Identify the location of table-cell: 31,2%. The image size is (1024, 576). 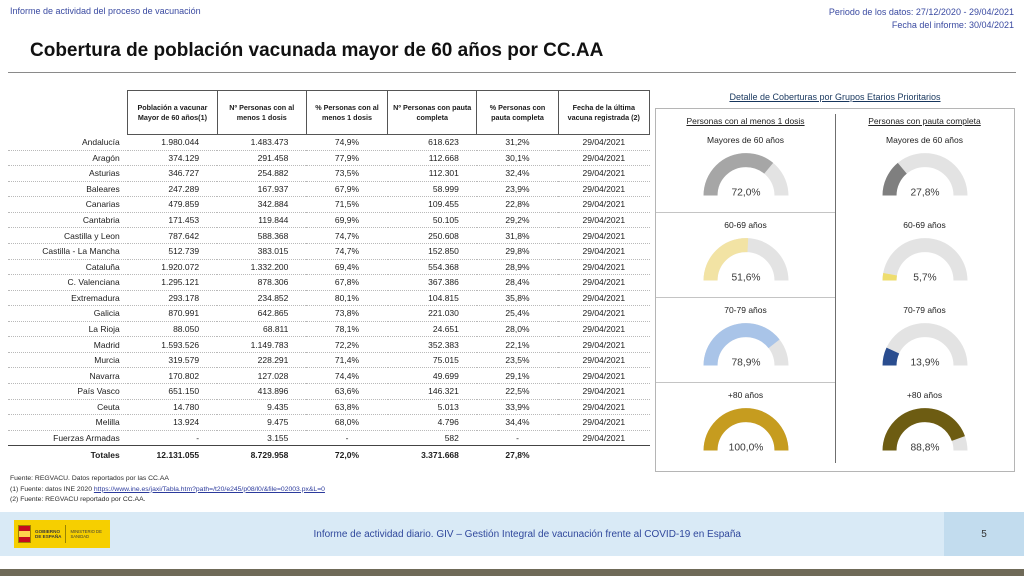
(517, 142).